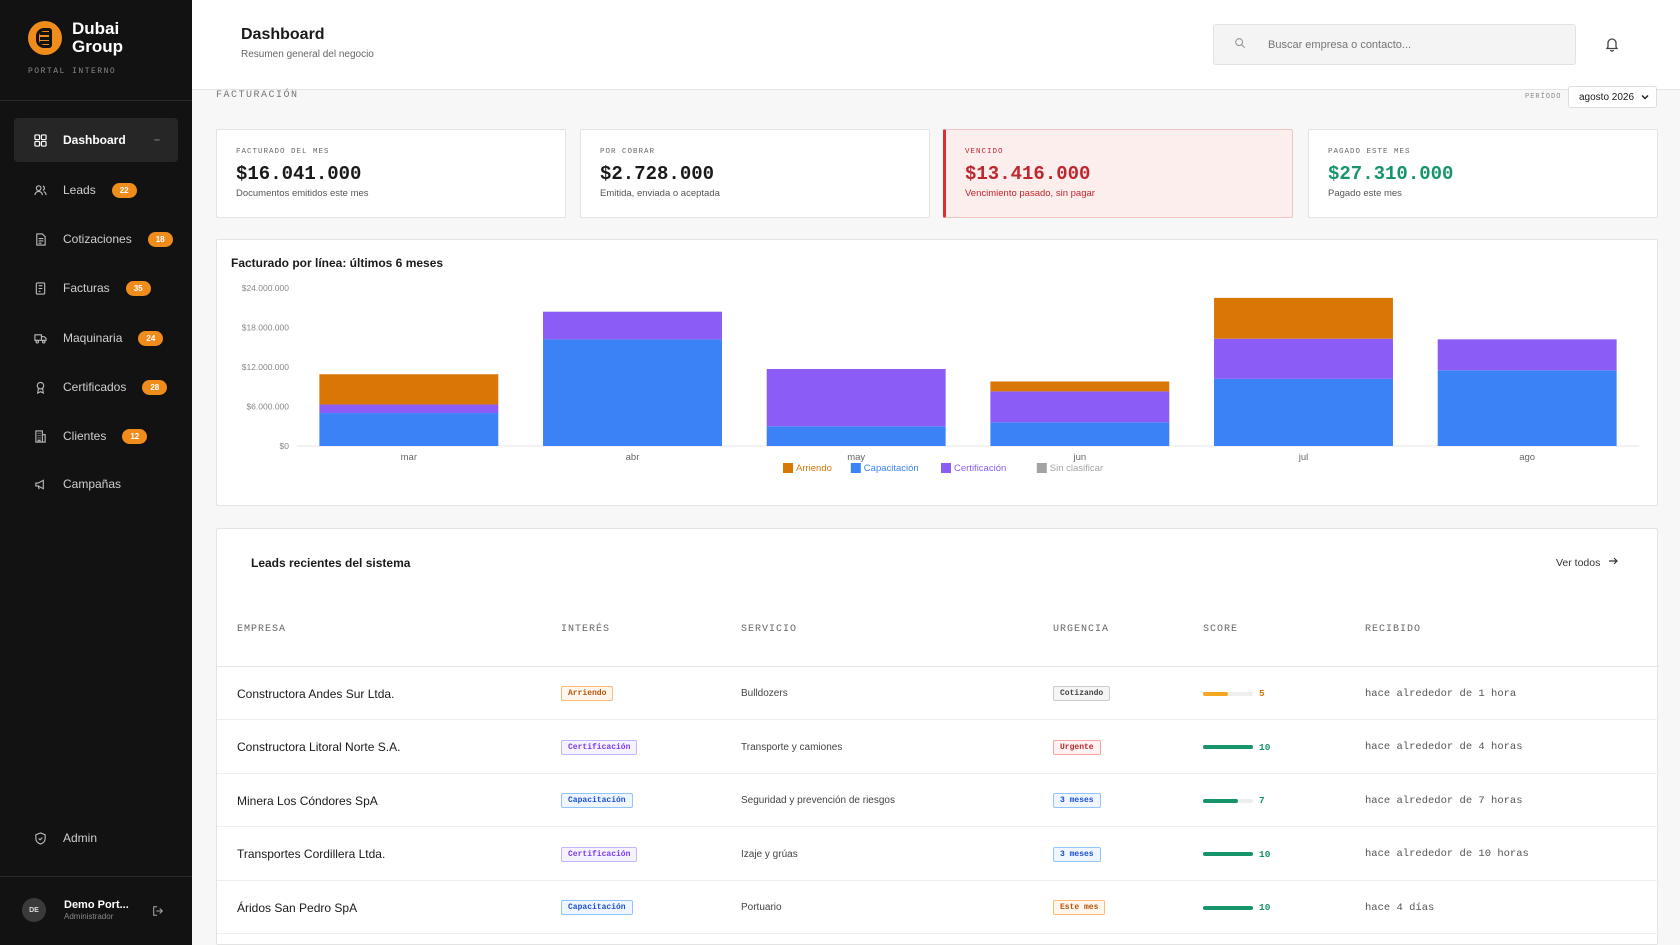 The width and height of the screenshot is (1680, 945). I want to click on score-cell: 5, so click(1234, 693).